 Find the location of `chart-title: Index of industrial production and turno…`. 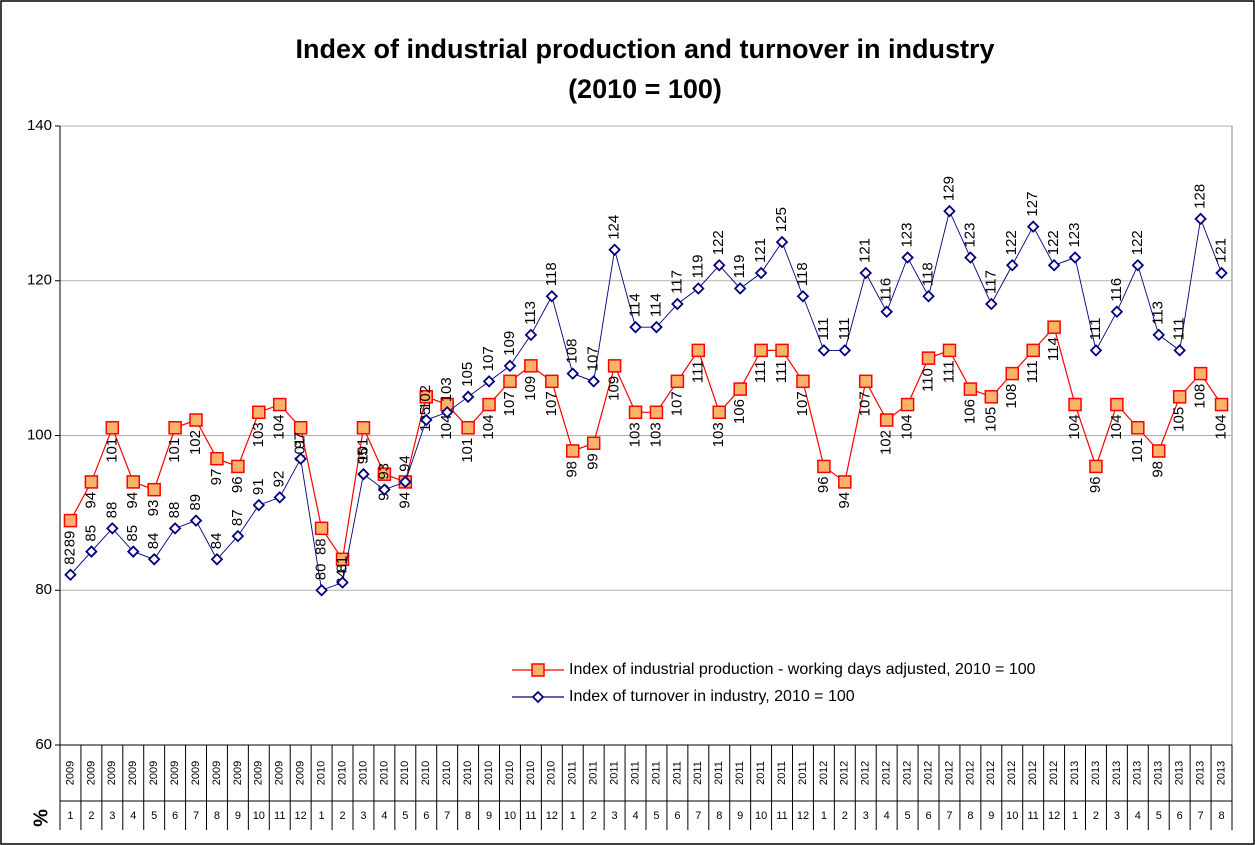

chart-title: Index of industrial production and turno… is located at coordinates (644, 49).